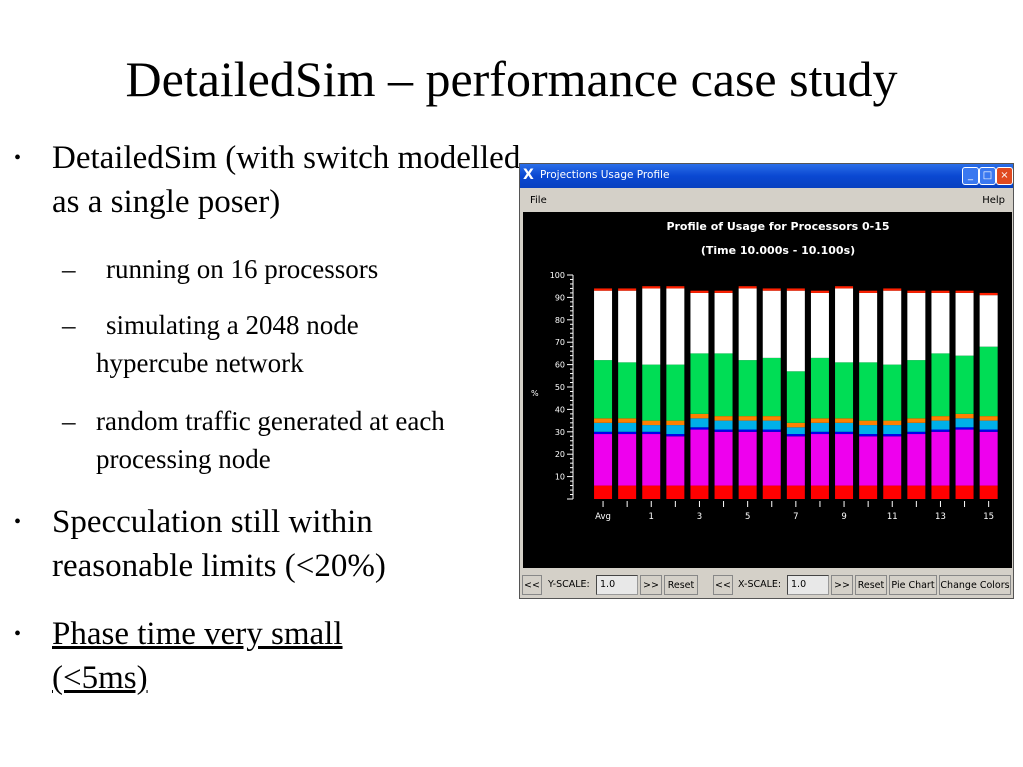 The height and width of the screenshot is (767, 1023). Describe the element at coordinates (681, 585) in the screenshot. I see `y-scale-reset-button: Reset` at that location.